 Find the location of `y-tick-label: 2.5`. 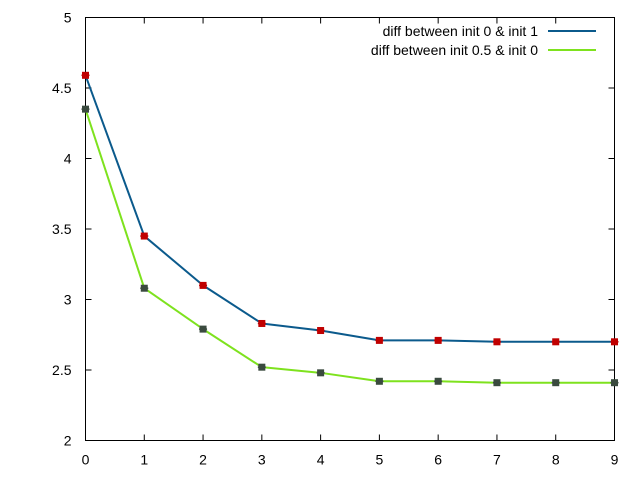

y-tick-label: 2.5 is located at coordinates (62, 370).